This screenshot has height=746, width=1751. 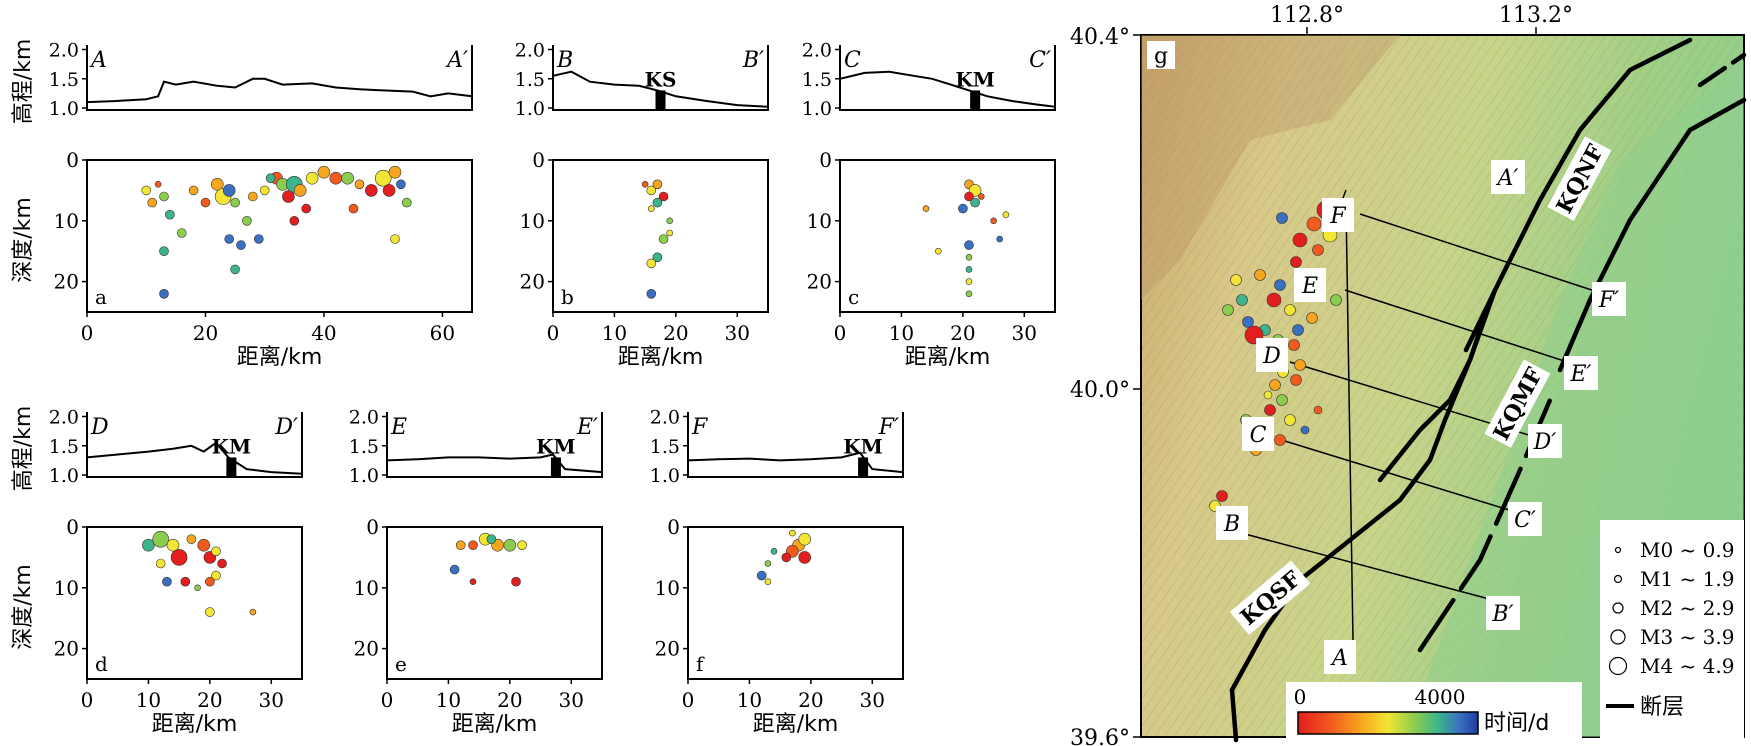 I want to click on map-panel-label-box, so click(x=1161, y=55).